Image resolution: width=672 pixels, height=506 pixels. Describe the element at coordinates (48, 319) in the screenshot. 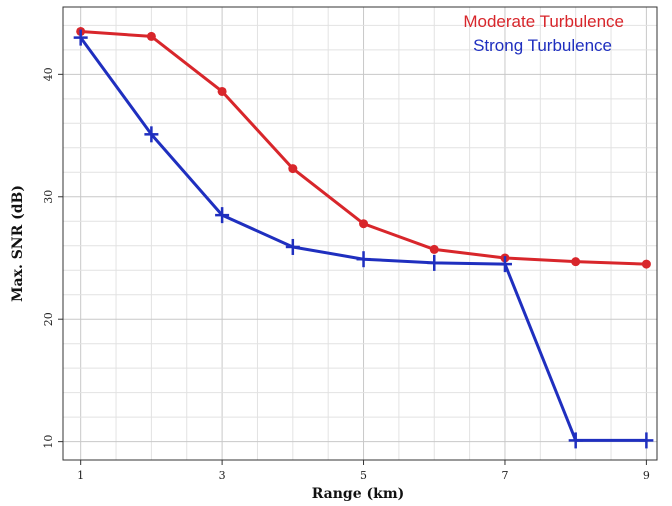

I see `y-tick-label: 20` at that location.